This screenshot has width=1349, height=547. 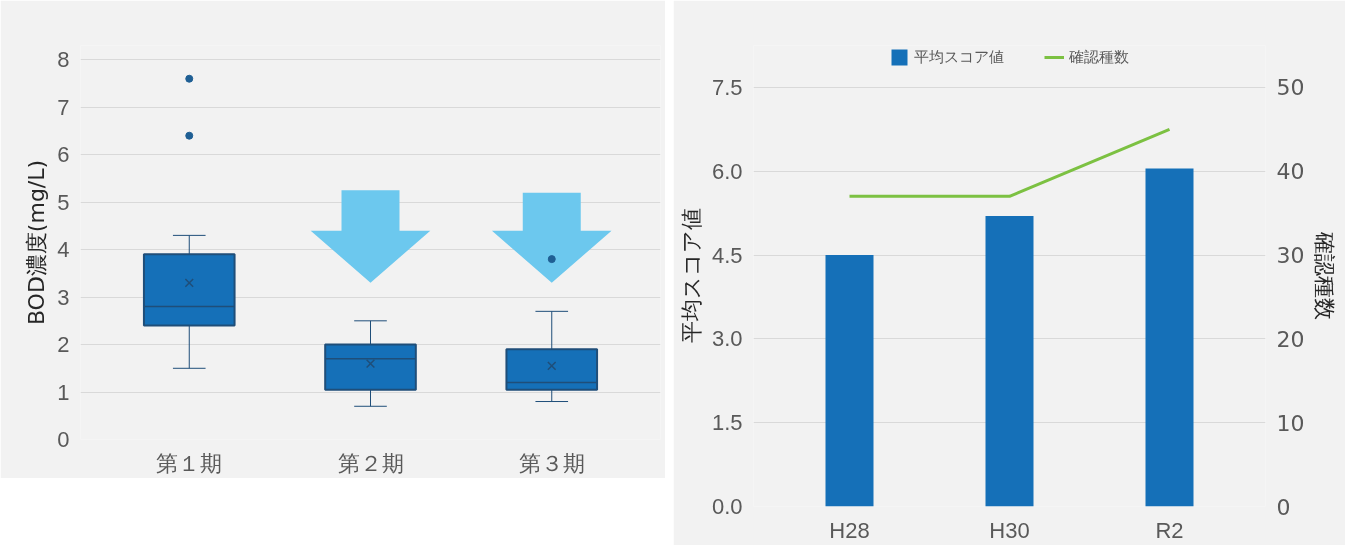 What do you see at coordinates (63, 392) in the screenshot?
I see `y-tick-label: 1` at bounding box center [63, 392].